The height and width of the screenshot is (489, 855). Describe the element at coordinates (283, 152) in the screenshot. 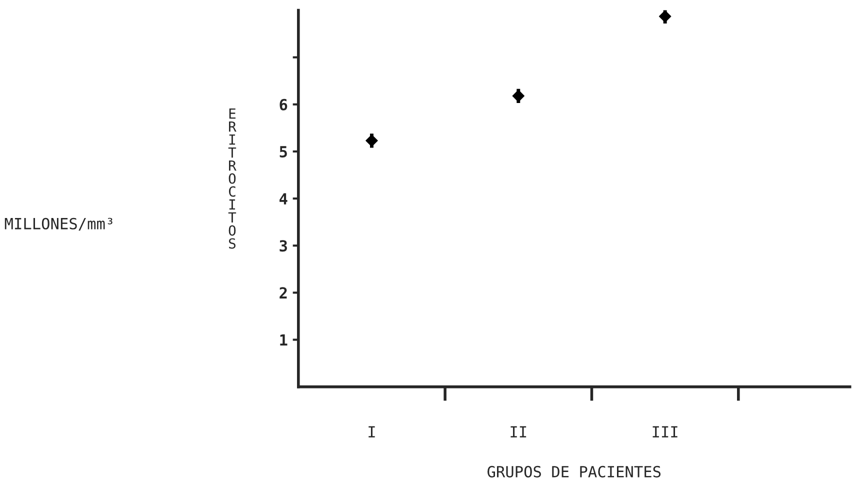

I see `y-tick-label: 5` at that location.